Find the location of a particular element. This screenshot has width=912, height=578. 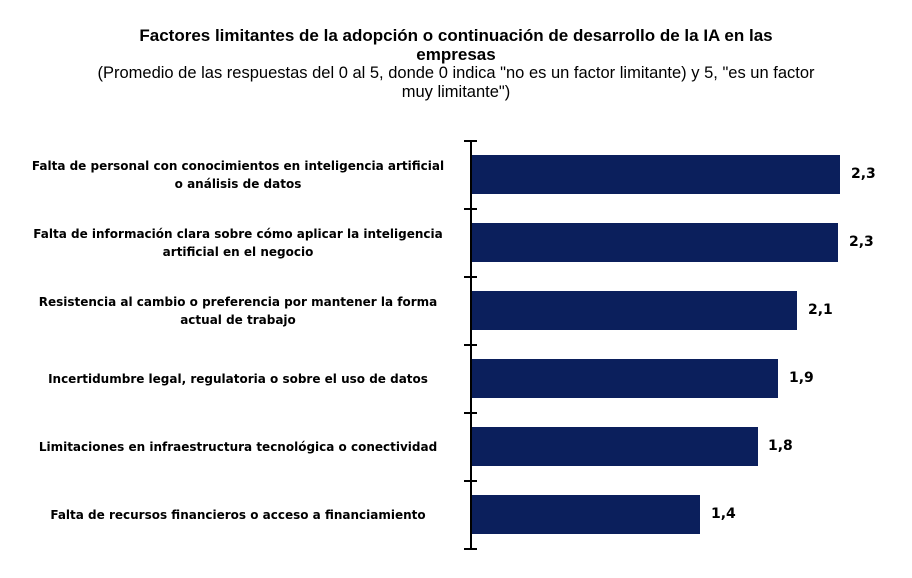

value-label: 1,4 is located at coordinates (723, 514).